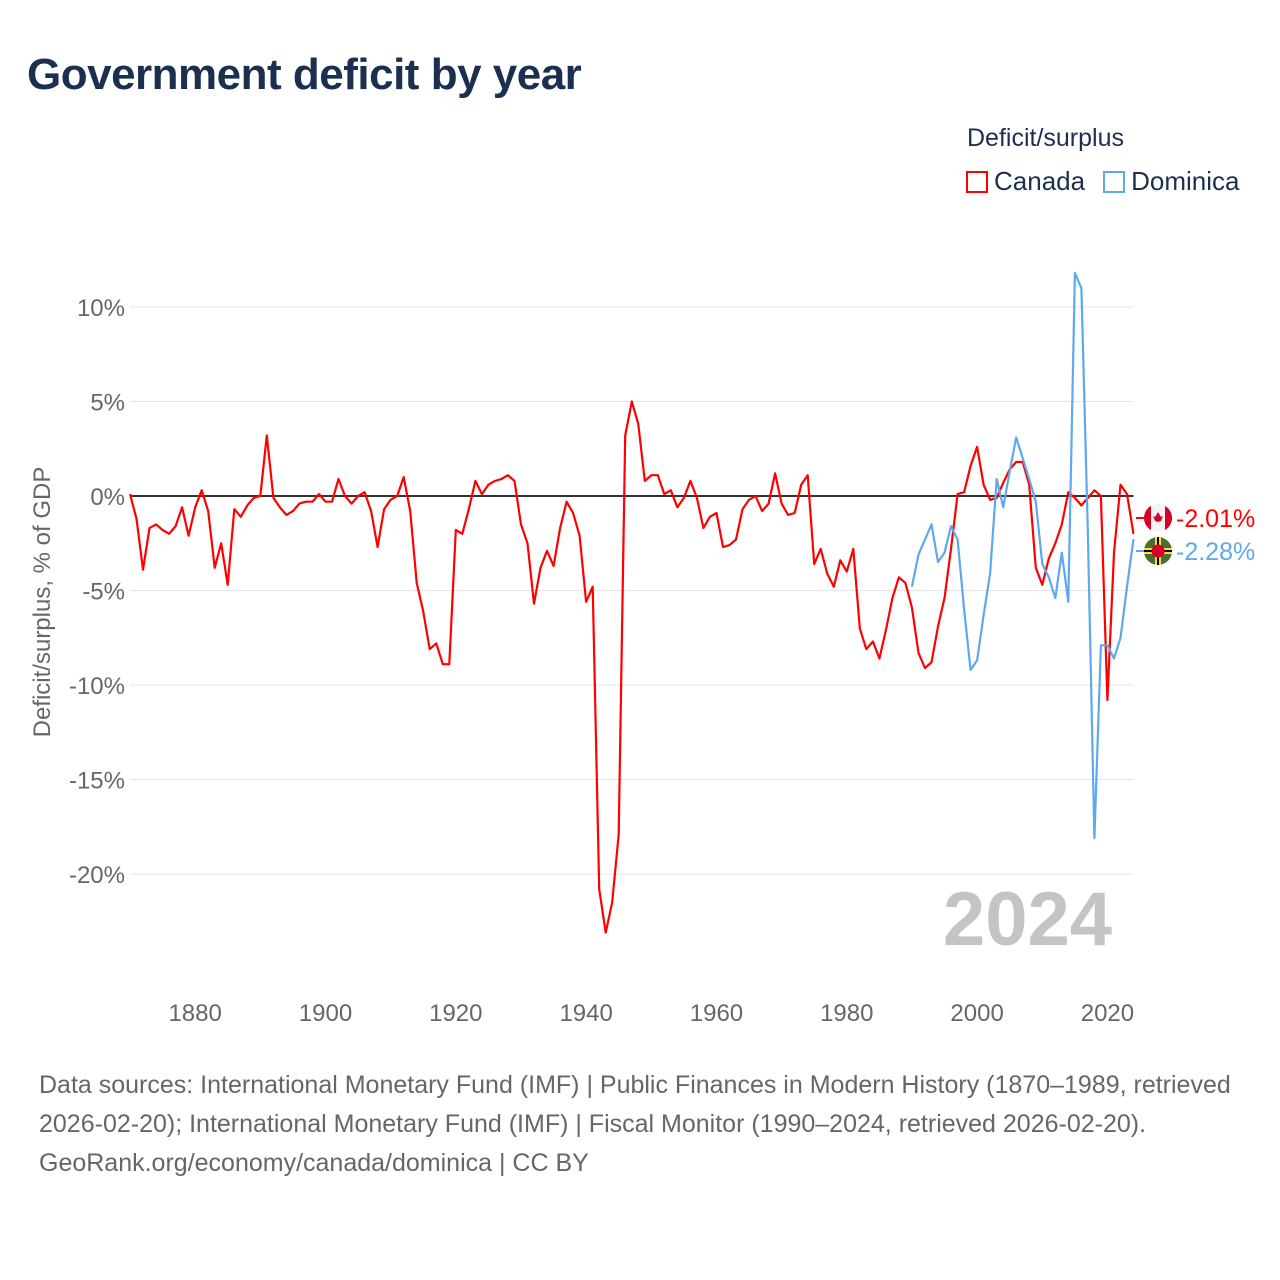  I want to click on x-tick-label: 2000, so click(976, 1013).